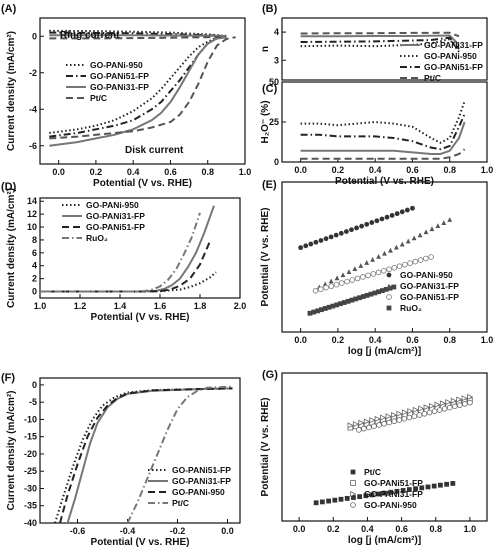  What do you see at coordinates (11, 91) in the screenshot?
I see `y-axis-label: Current density (mA/cm²)` at bounding box center [11, 91].